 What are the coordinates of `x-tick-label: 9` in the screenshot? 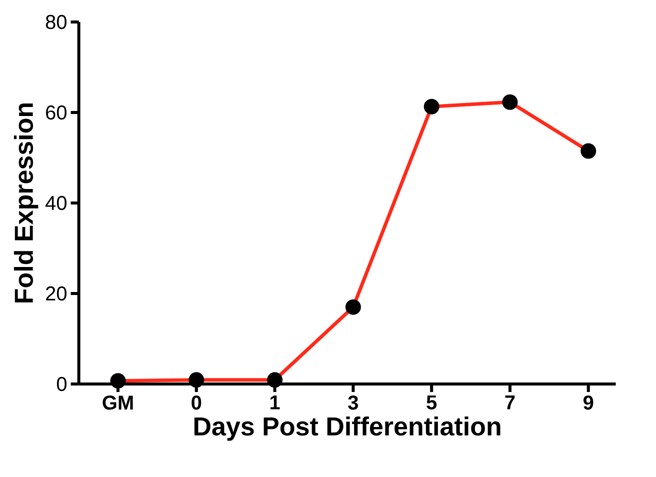 It's located at (588, 403).